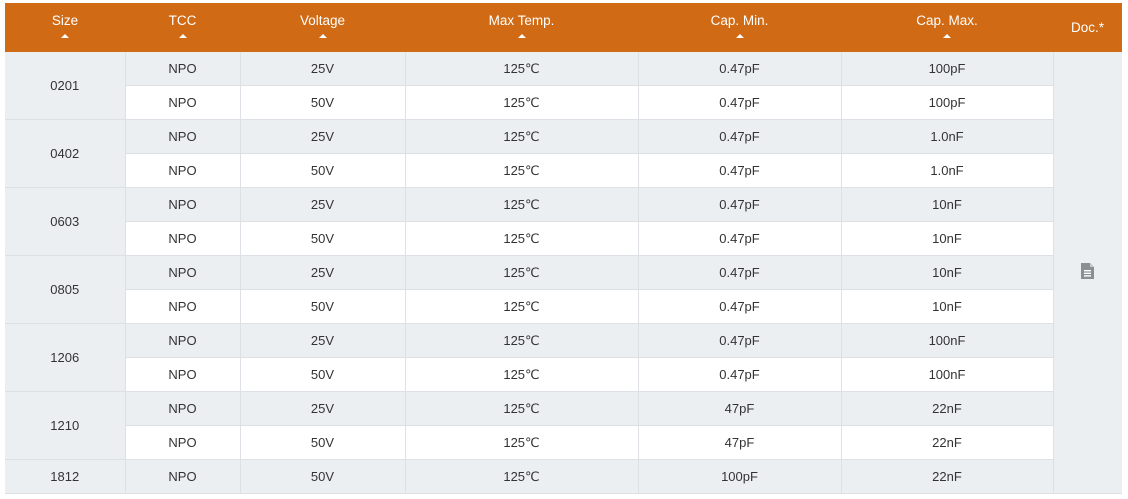  I want to click on table-row: 0603 NPO 25V 125℃ 0.47pF 10nF, so click(563, 221).